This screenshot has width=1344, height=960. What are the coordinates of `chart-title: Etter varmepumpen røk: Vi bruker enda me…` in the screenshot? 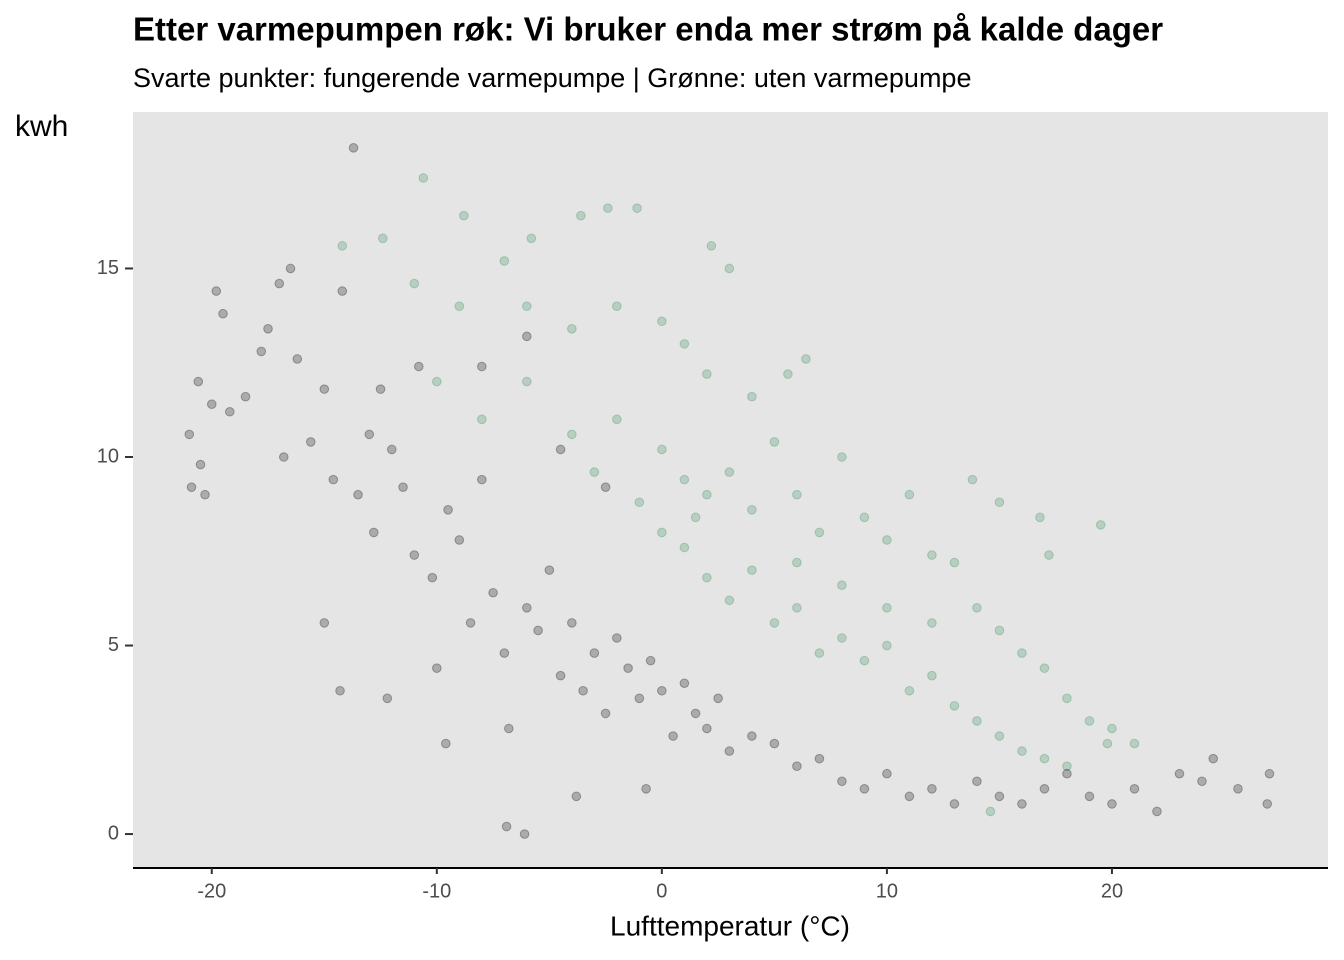 It's located at (648, 29).